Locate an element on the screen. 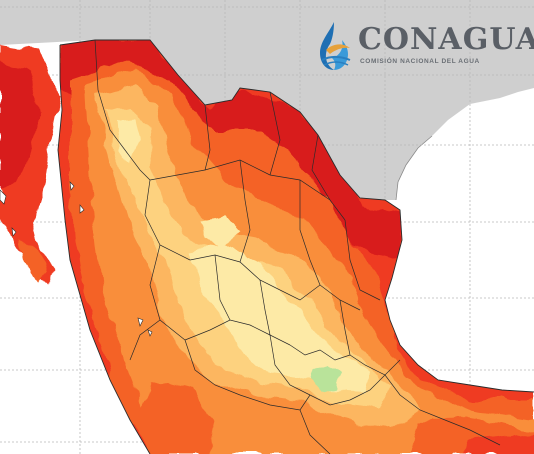  pacific-islands is located at coordinates (76, 263).